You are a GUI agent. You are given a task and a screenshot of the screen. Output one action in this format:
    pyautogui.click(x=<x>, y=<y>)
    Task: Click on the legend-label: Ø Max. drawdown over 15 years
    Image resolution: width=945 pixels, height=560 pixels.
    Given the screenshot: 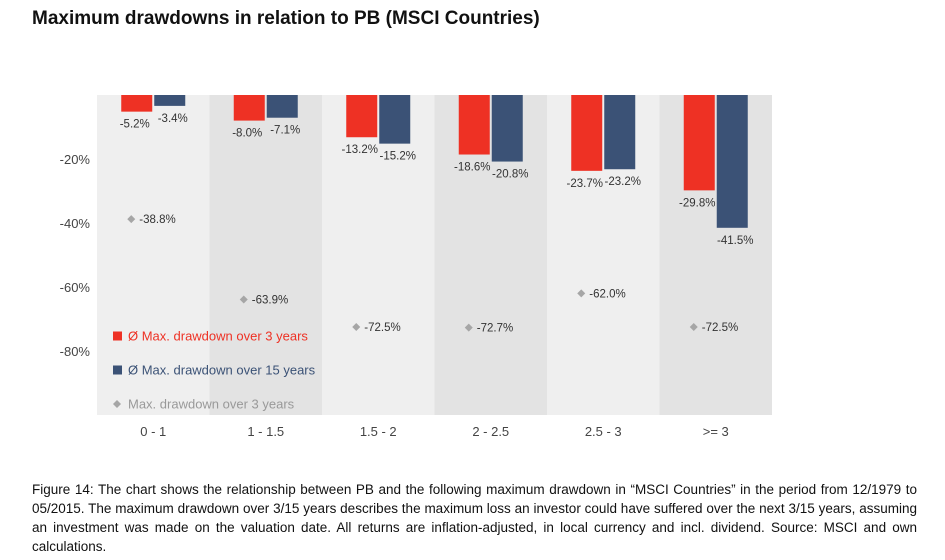 What is the action you would take?
    pyautogui.click(x=222, y=370)
    